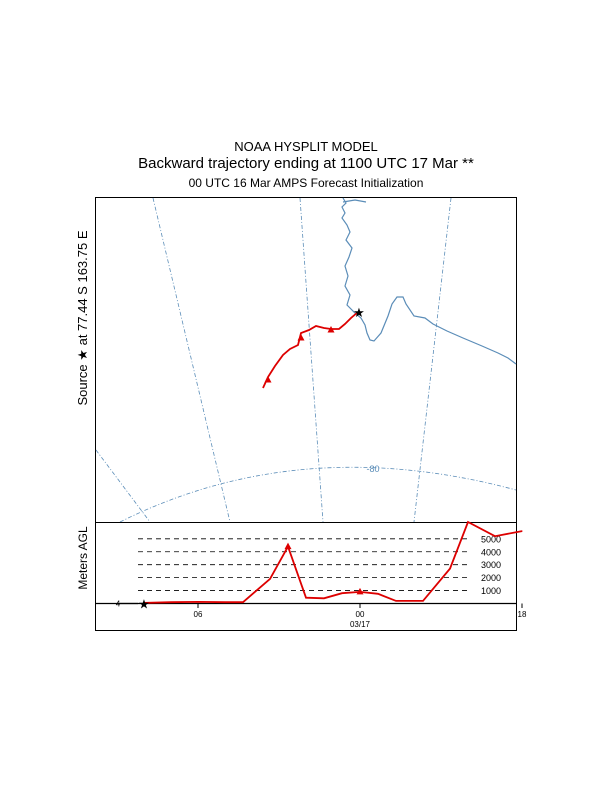 This screenshot has height=792, width=612. I want to click on altitude-y-label: Meters AGL, so click(83, 558).